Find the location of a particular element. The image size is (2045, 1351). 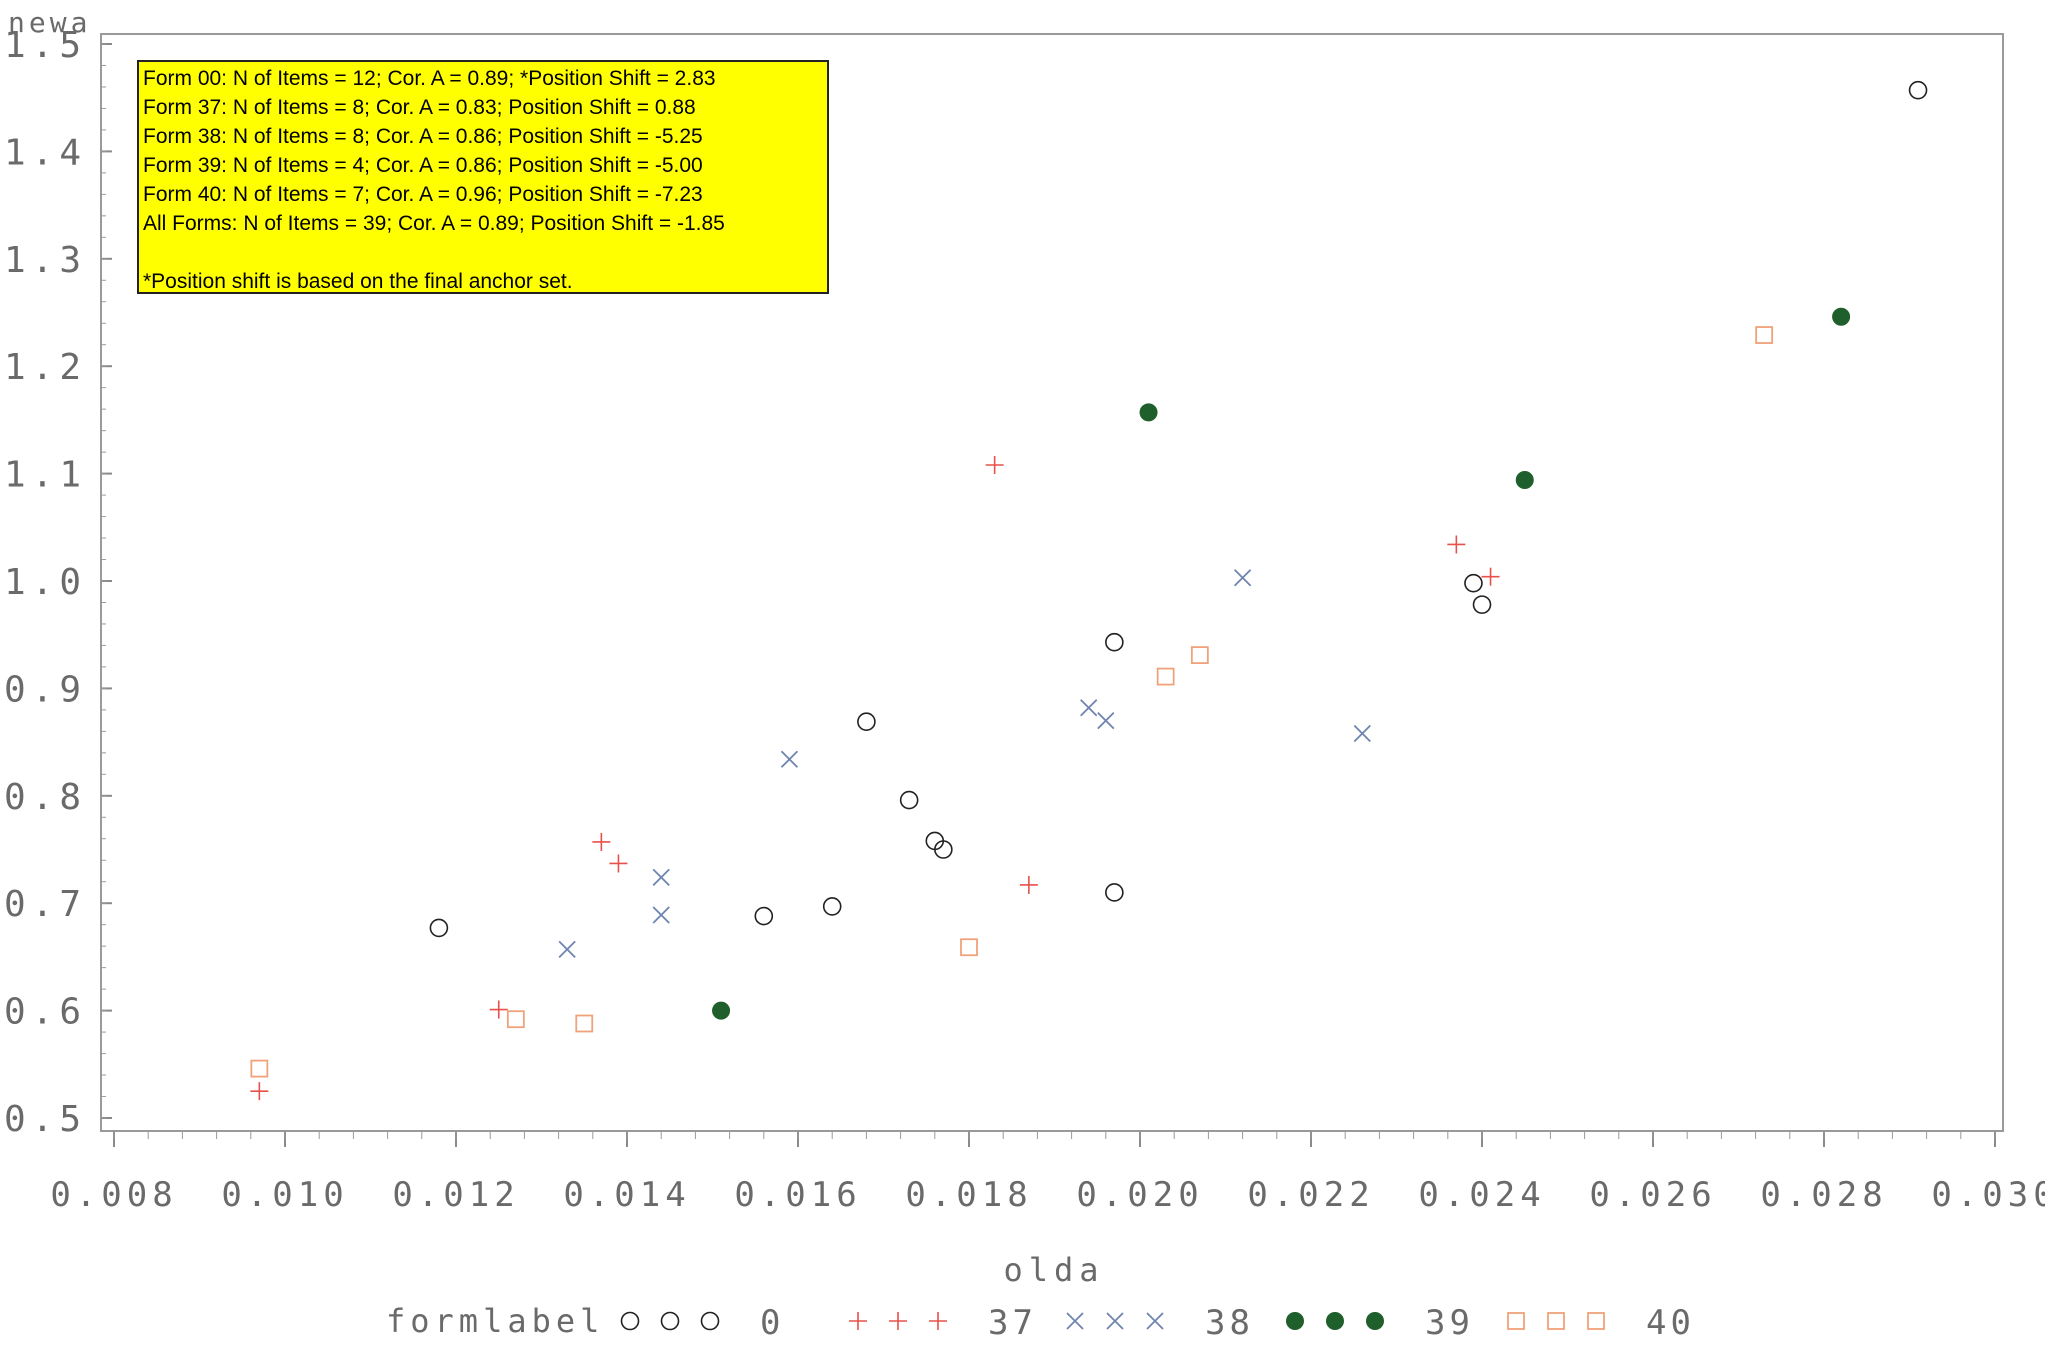

legend-label: 40 is located at coordinates (1670, 1323).